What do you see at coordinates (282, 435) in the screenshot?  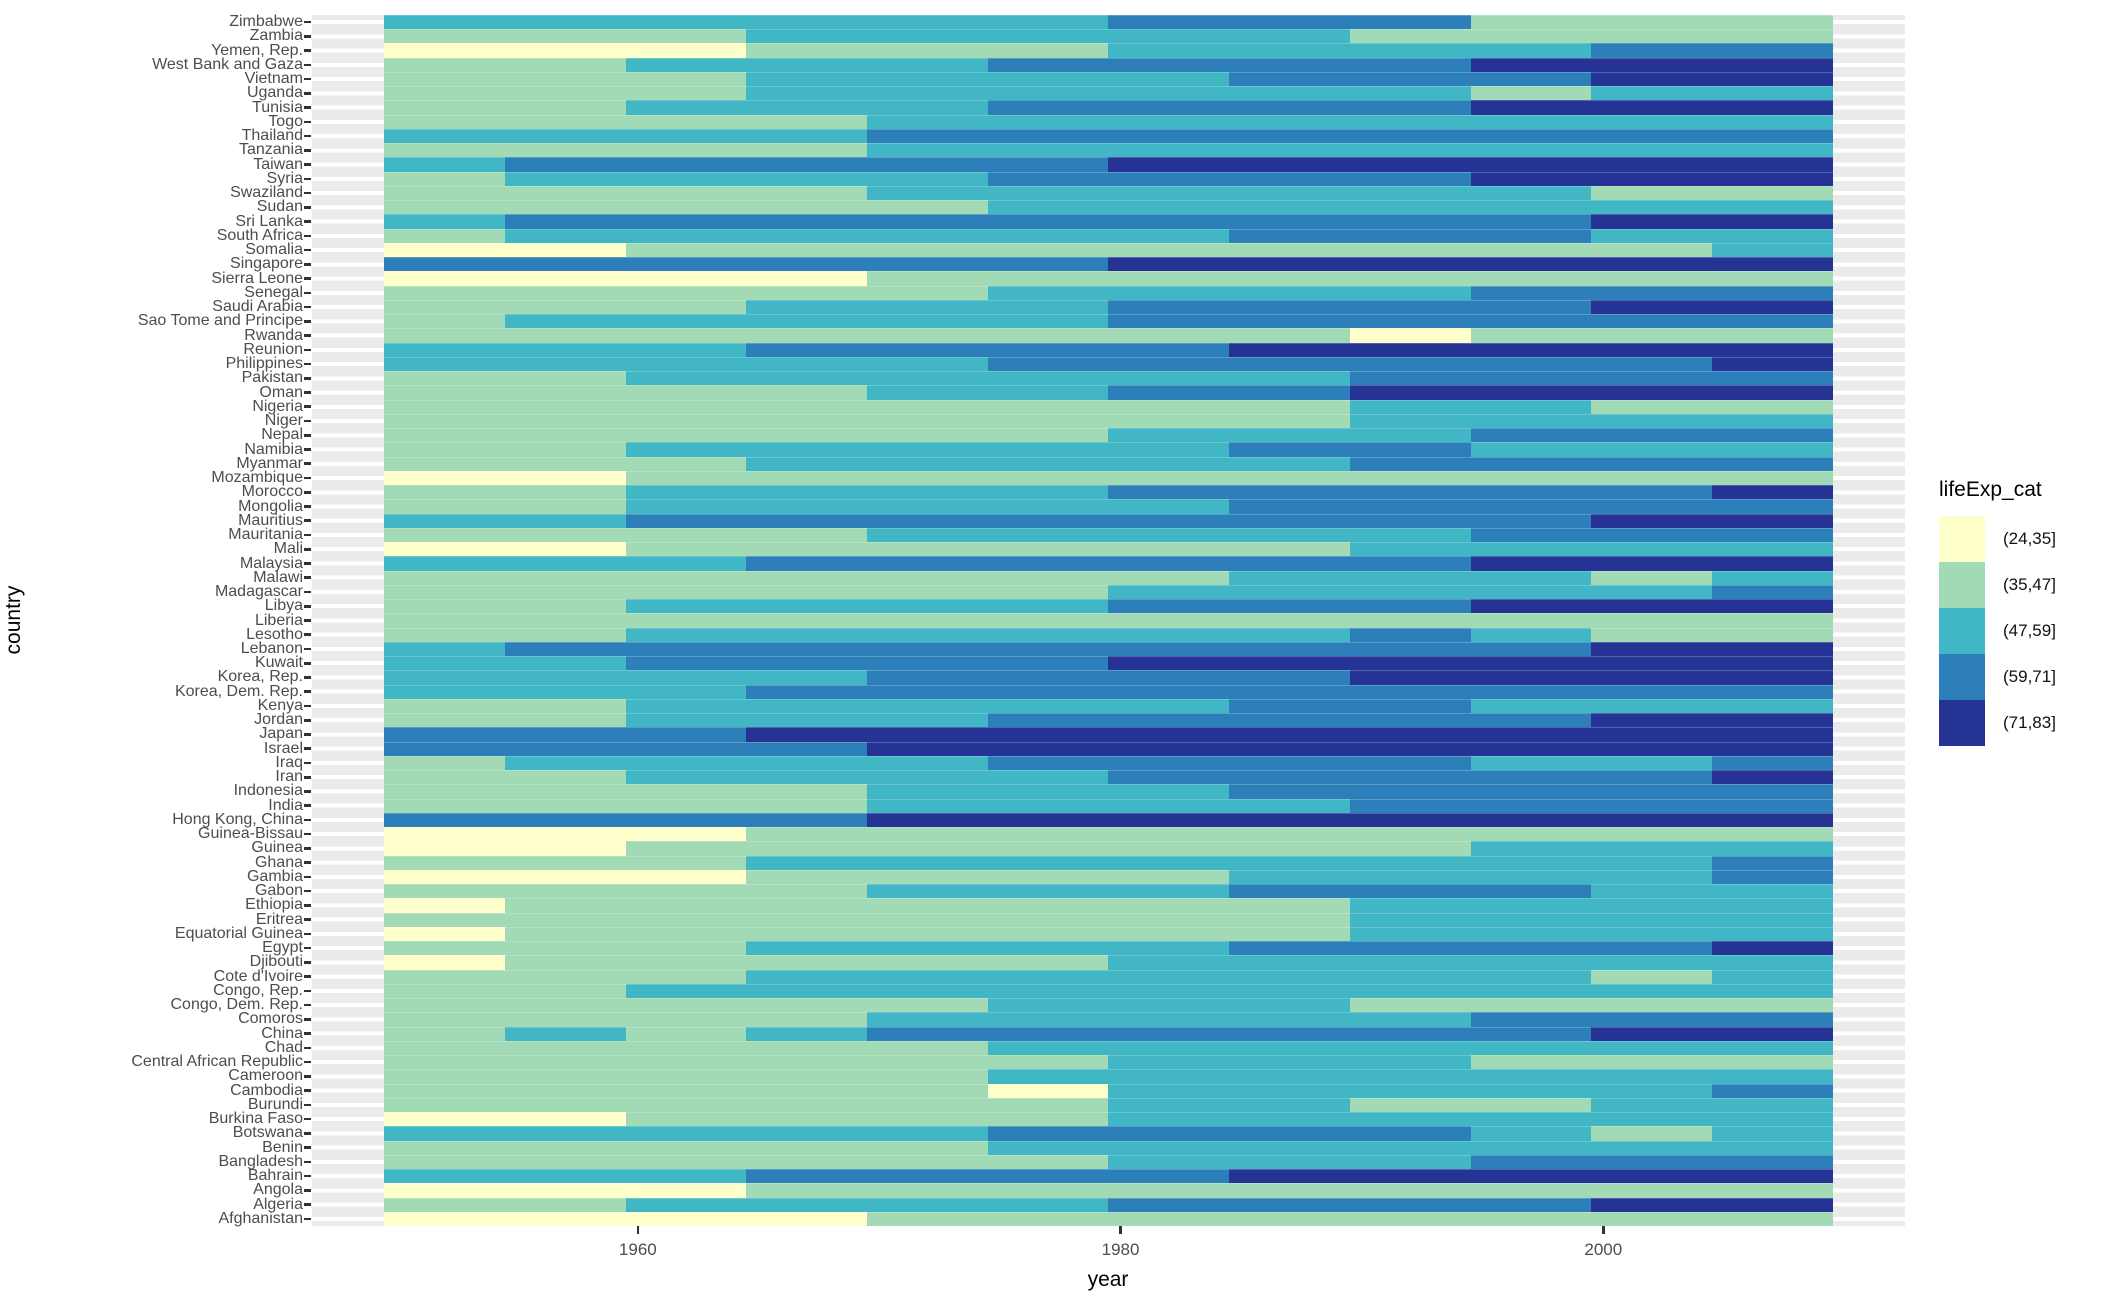 I see `country-axis-label: Nepal` at bounding box center [282, 435].